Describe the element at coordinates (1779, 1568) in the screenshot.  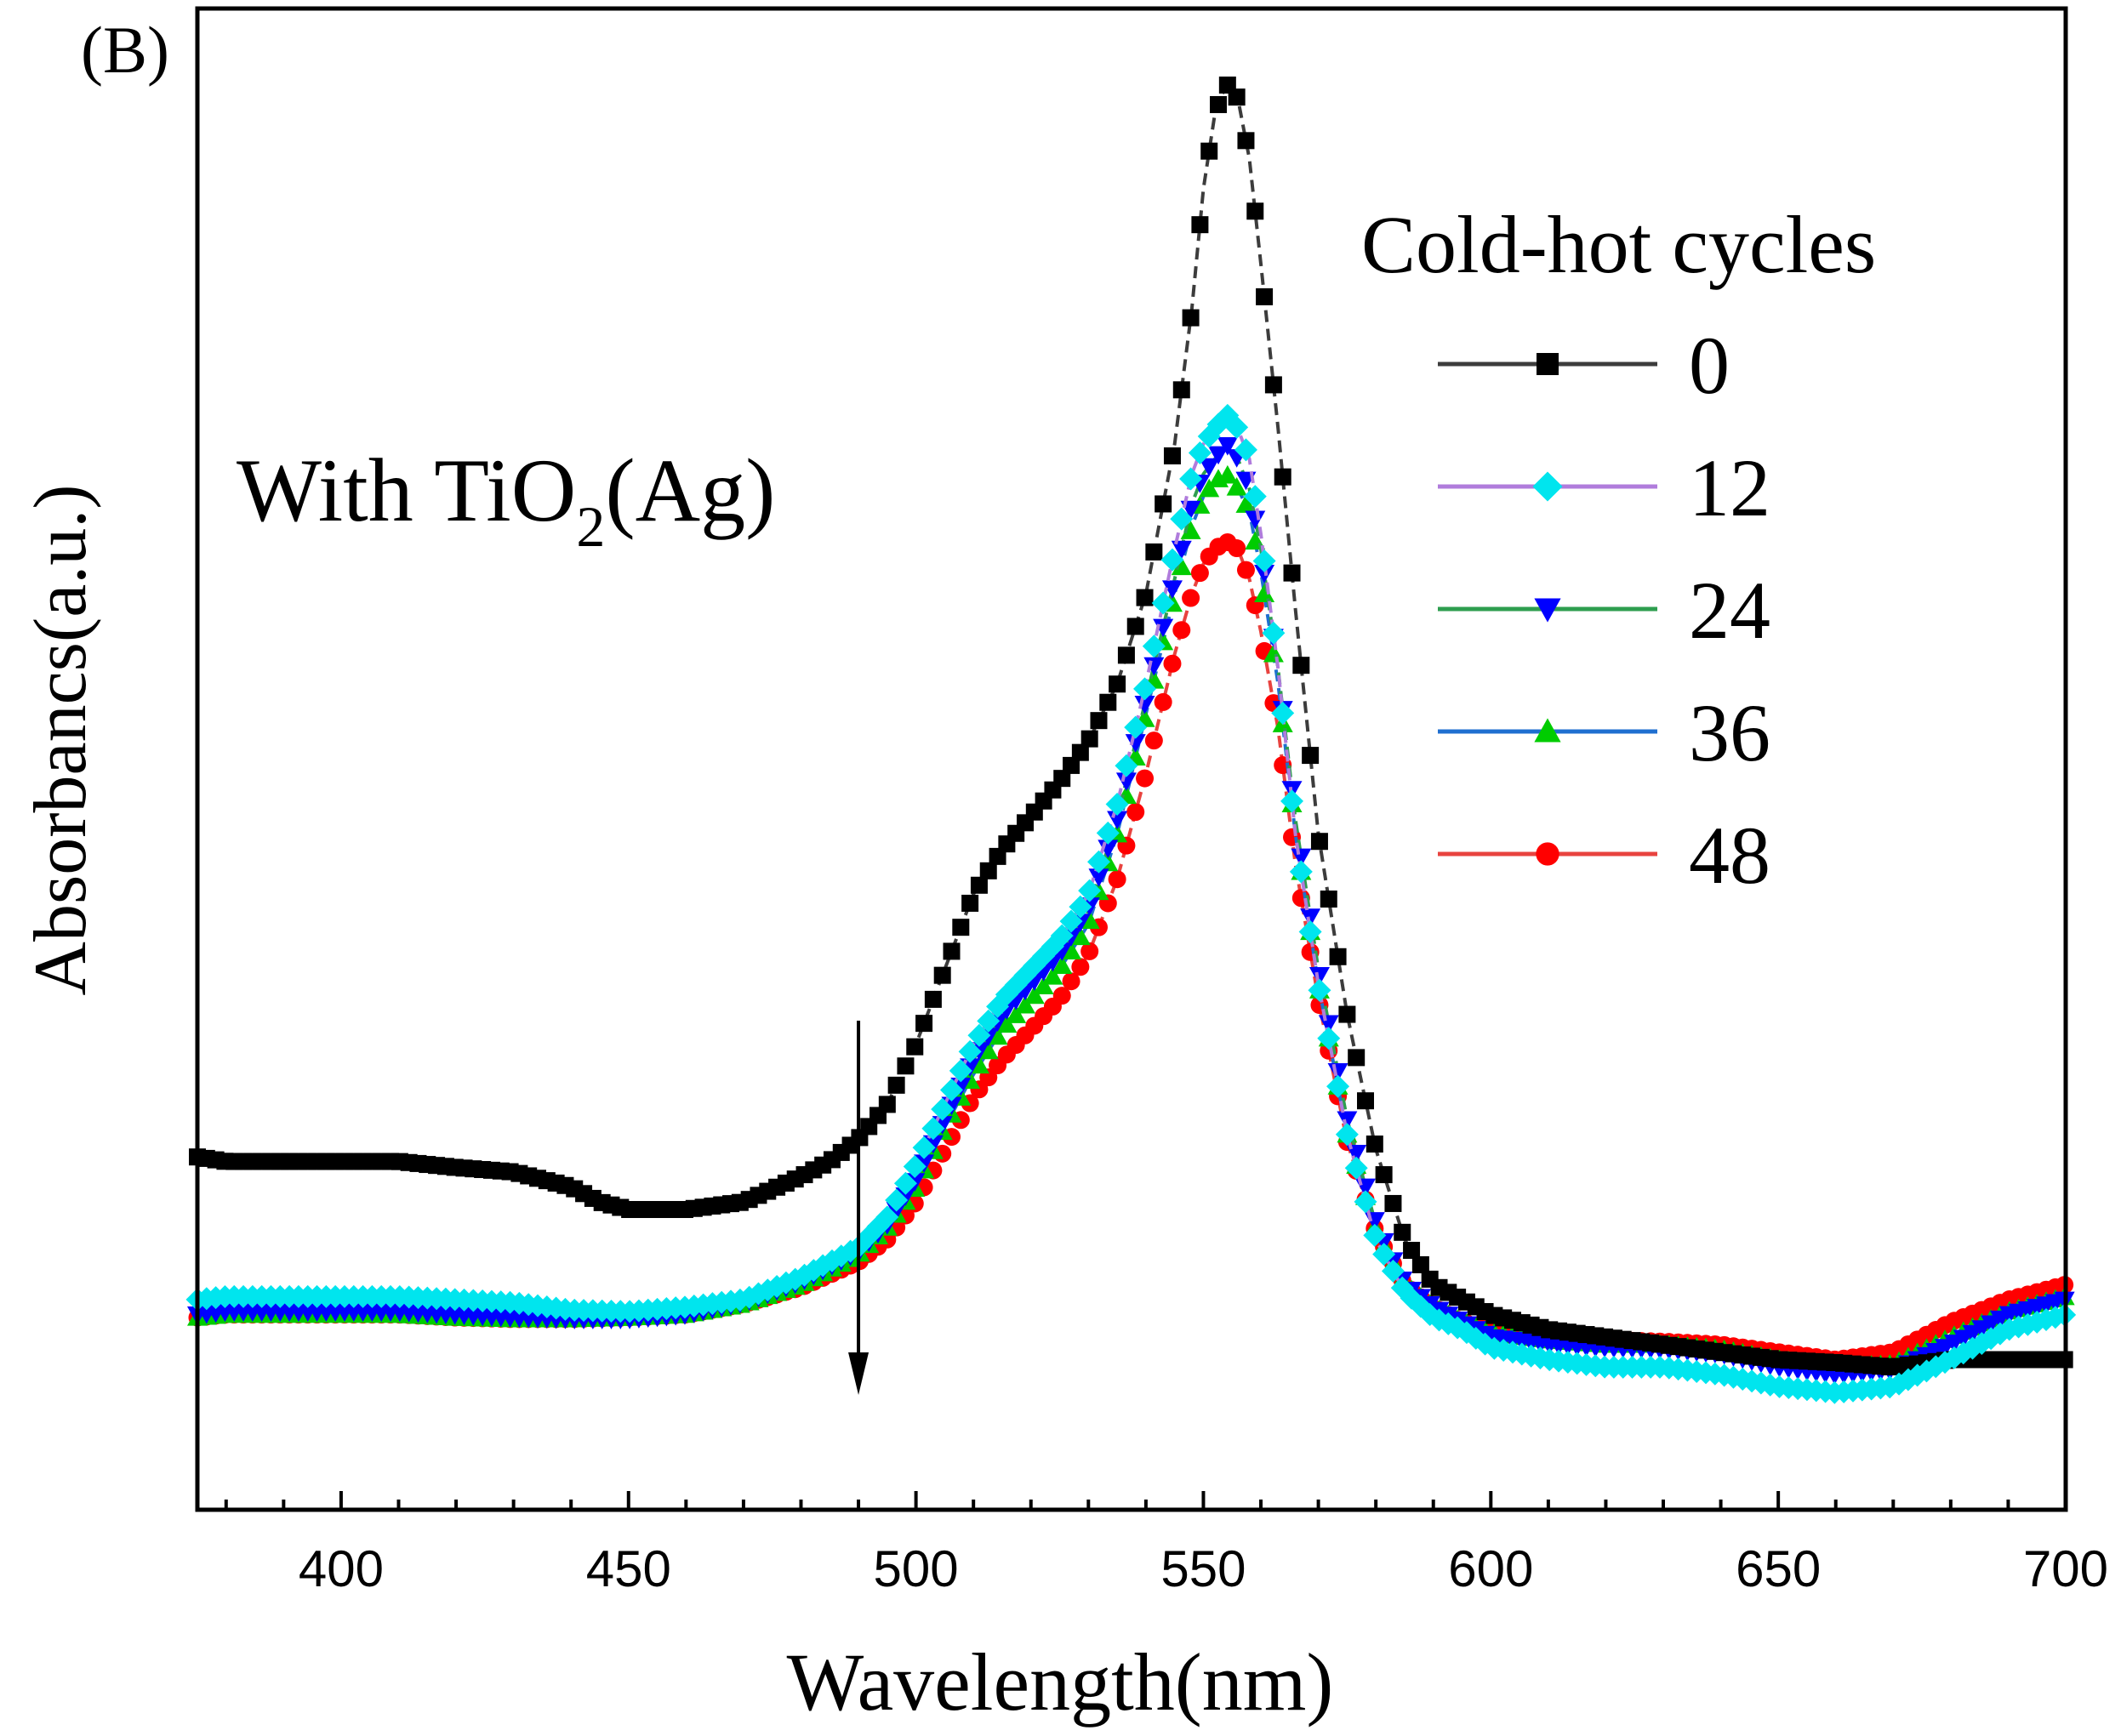
I see `x-tick-label: 650` at that location.